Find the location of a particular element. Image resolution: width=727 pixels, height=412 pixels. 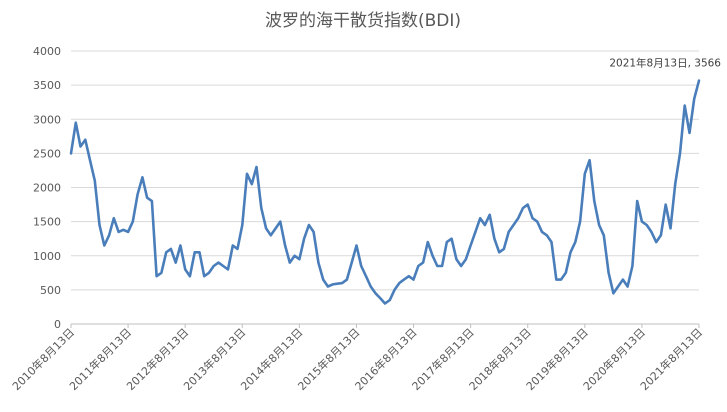

last-point-annotation: 2021年8月13日, 3566 is located at coordinates (665, 63).